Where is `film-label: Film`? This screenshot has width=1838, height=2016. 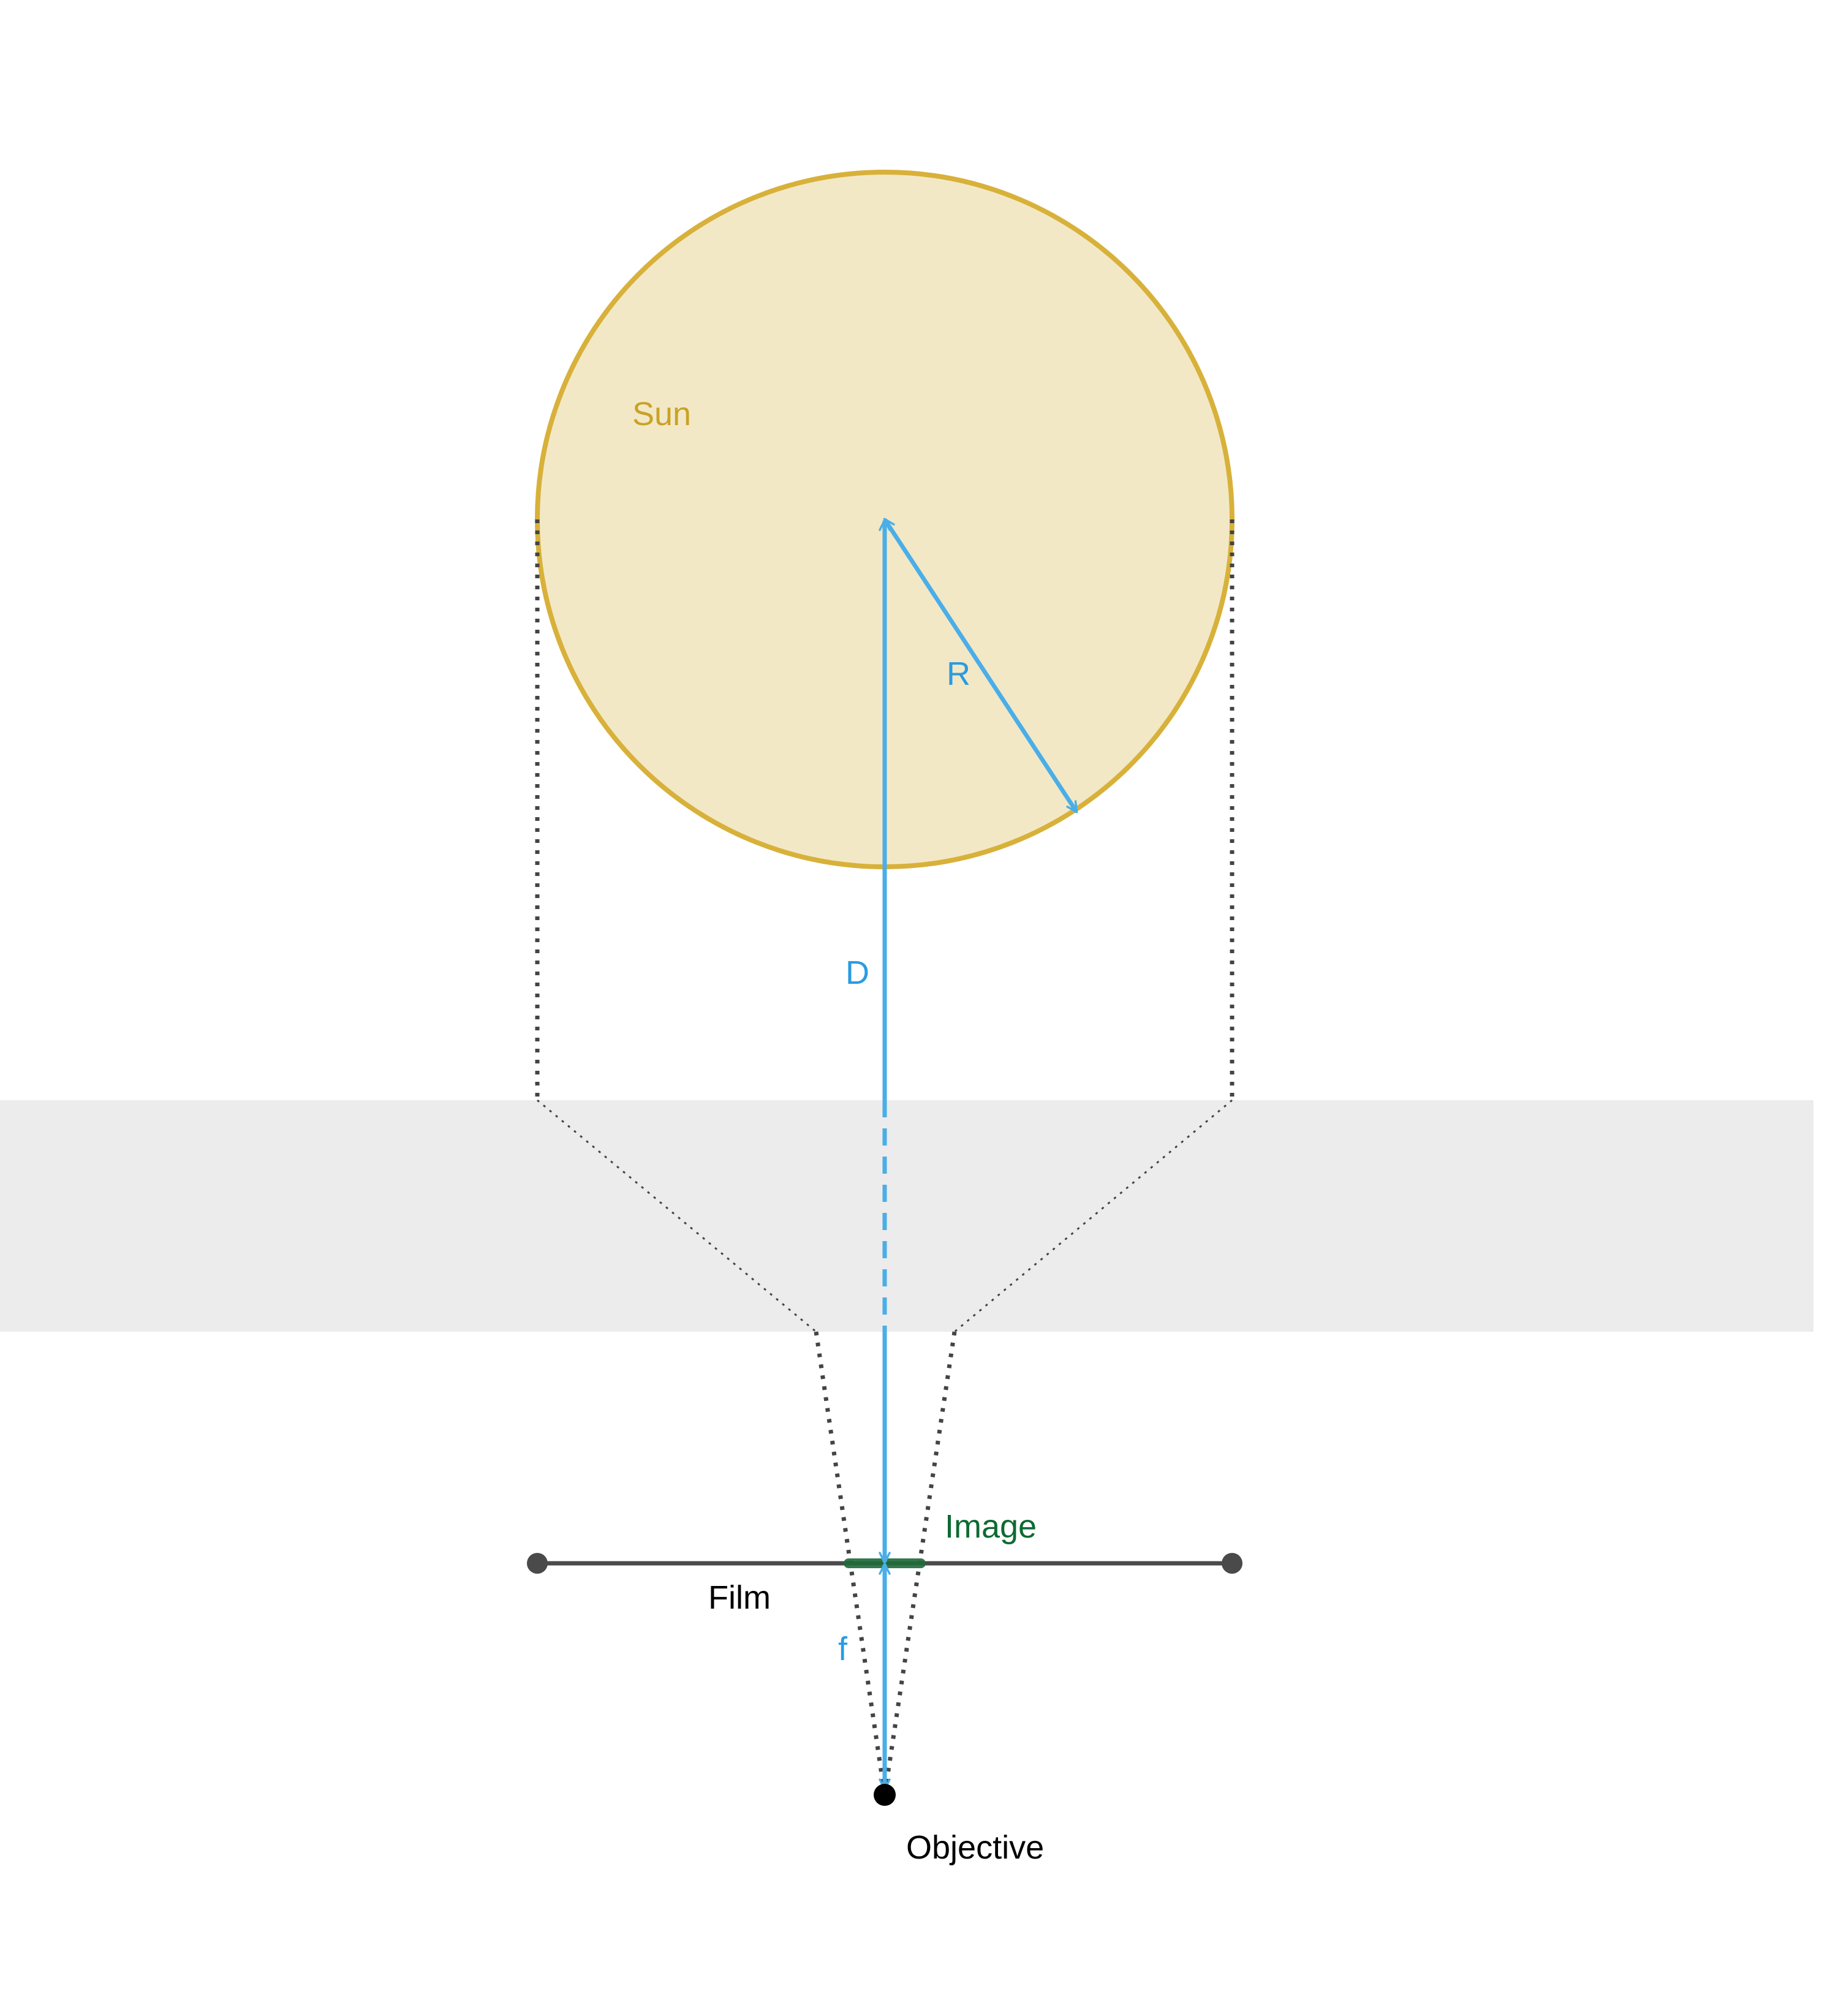 film-label: Film is located at coordinates (740, 1597).